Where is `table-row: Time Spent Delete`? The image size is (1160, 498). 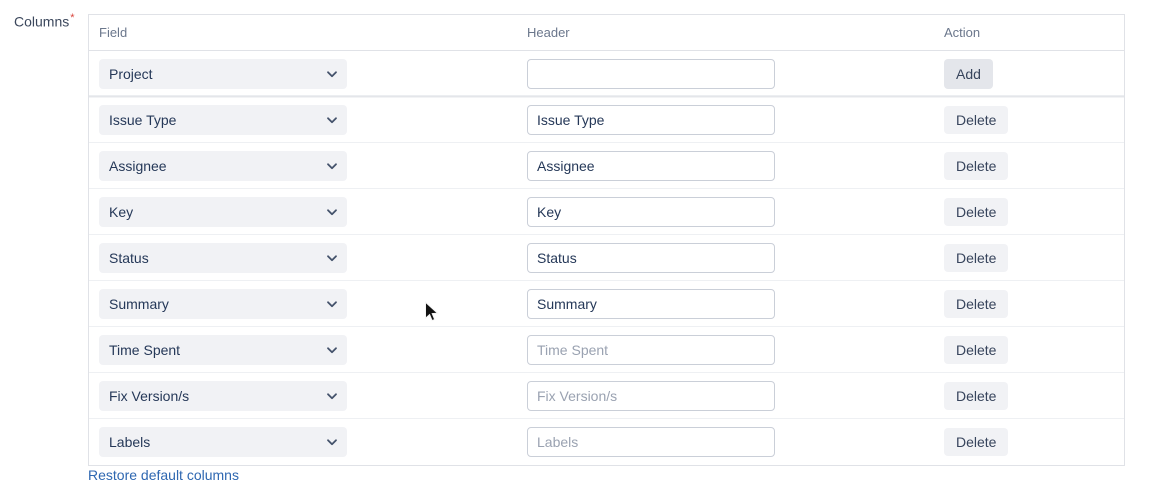
table-row: Time Spent Delete is located at coordinates (606, 350).